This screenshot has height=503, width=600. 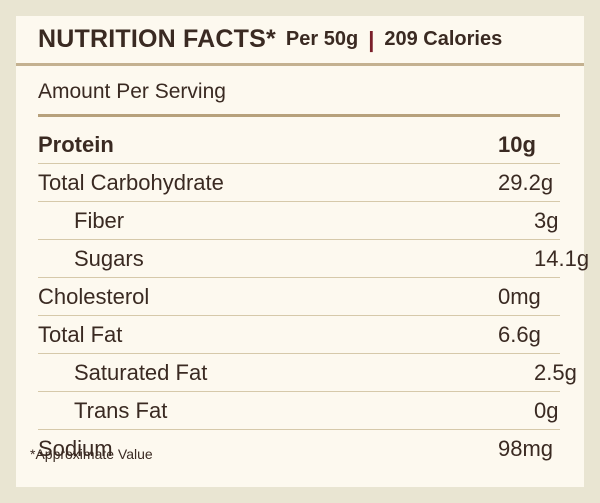 I want to click on nutrient-value: 98mg, so click(x=526, y=448).